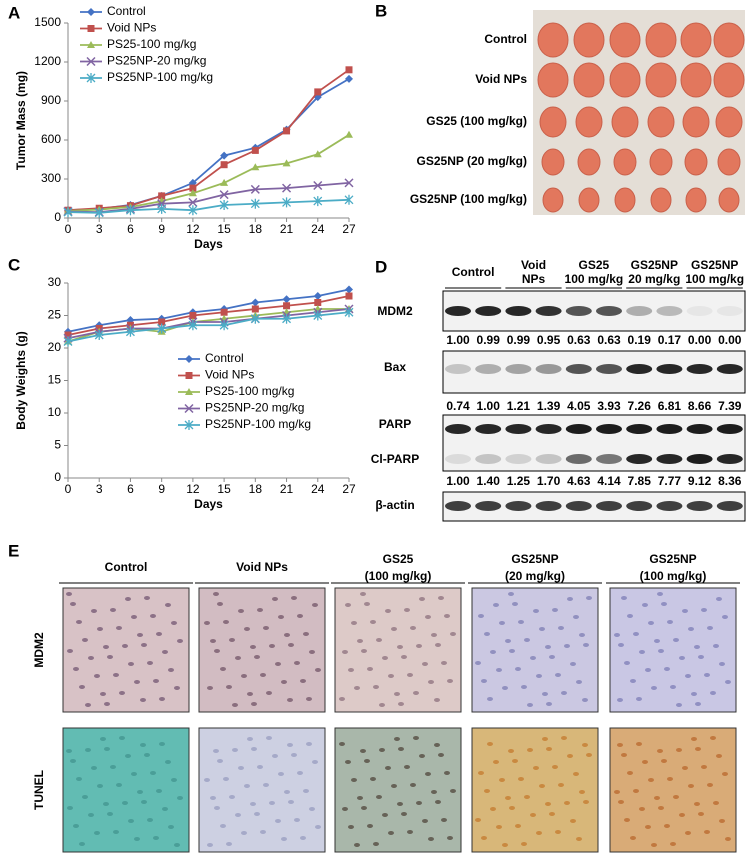 Image resolution: width=750 pixels, height=861 pixels. I want to click on y-tick-label: 30, so click(55, 282).